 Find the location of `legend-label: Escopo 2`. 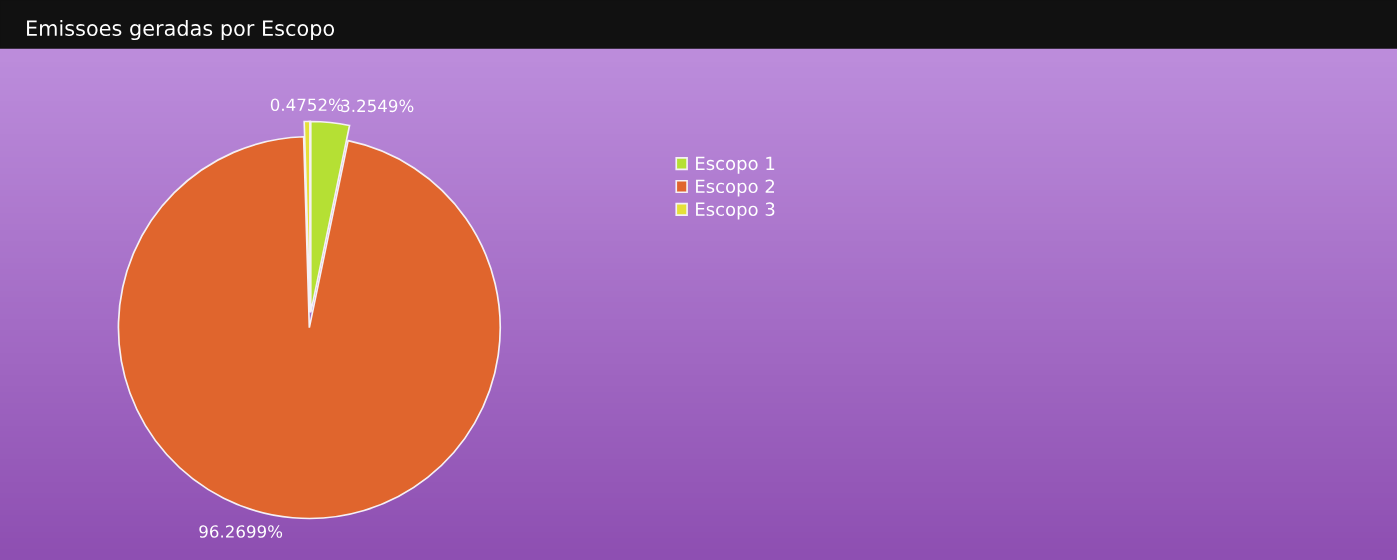

legend-label: Escopo 2 is located at coordinates (735, 188).